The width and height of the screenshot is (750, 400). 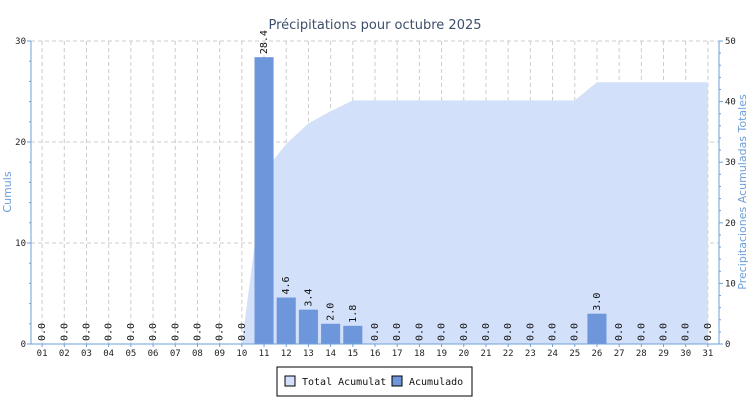 What do you see at coordinates (464, 332) in the screenshot?
I see `data-label-20: 0.0` at bounding box center [464, 332].